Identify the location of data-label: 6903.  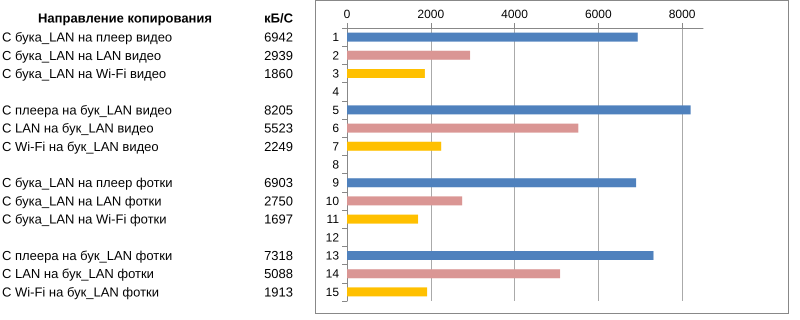
(278, 182).